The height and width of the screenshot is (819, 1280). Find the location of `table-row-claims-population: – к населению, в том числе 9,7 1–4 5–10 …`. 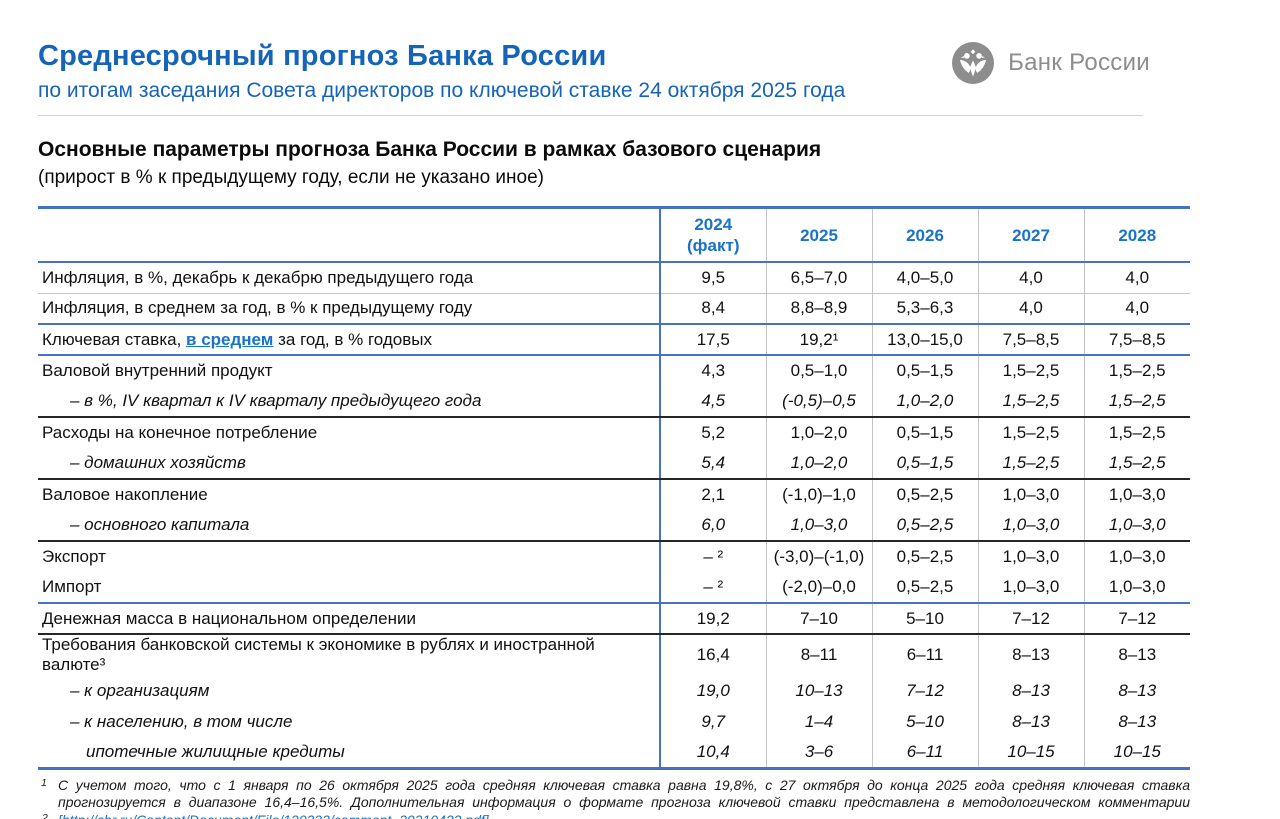

table-row-claims-population: – к населению, в том числе 9,7 1–4 5–10 … is located at coordinates (614, 721).